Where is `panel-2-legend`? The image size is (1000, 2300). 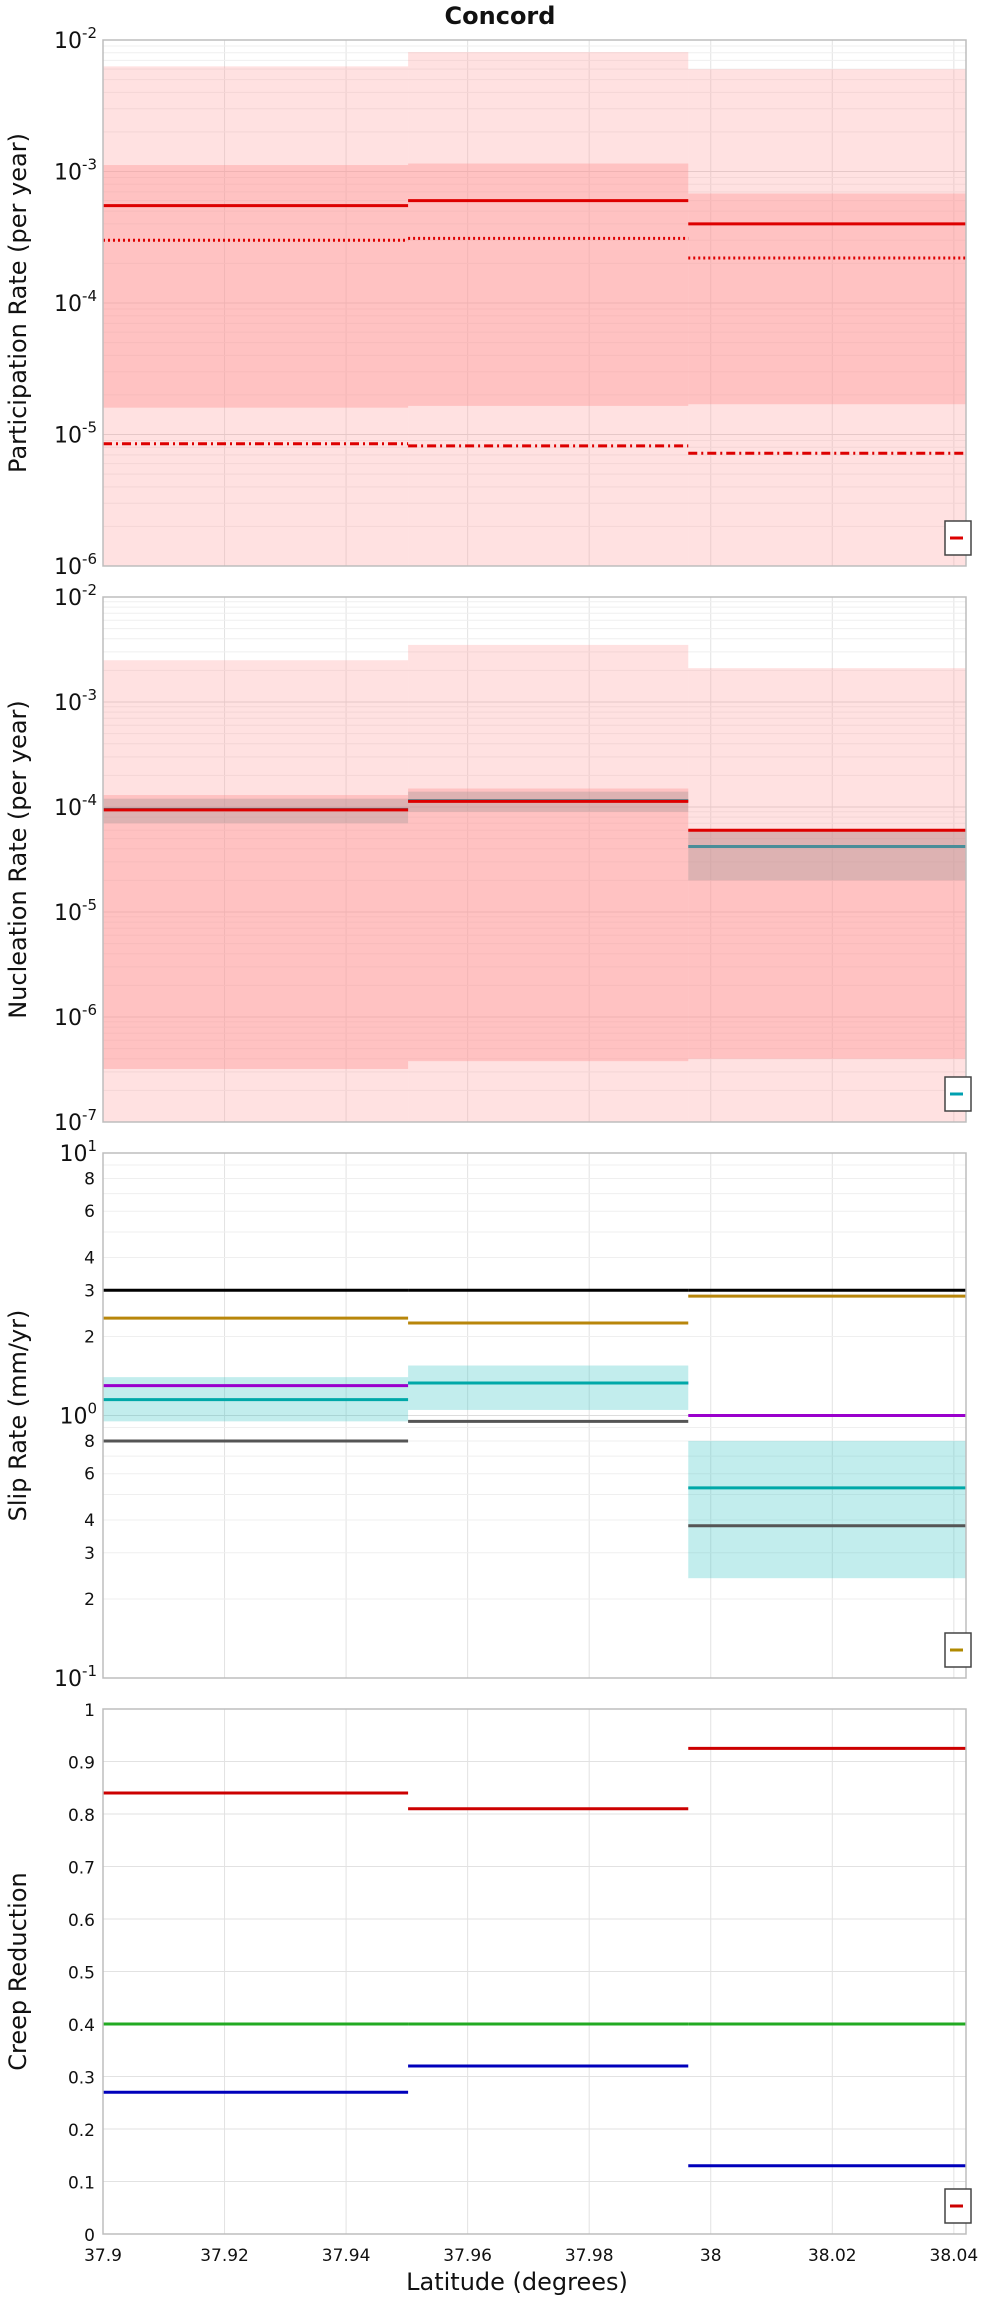
panel-2-legend is located at coordinates (958, 1094).